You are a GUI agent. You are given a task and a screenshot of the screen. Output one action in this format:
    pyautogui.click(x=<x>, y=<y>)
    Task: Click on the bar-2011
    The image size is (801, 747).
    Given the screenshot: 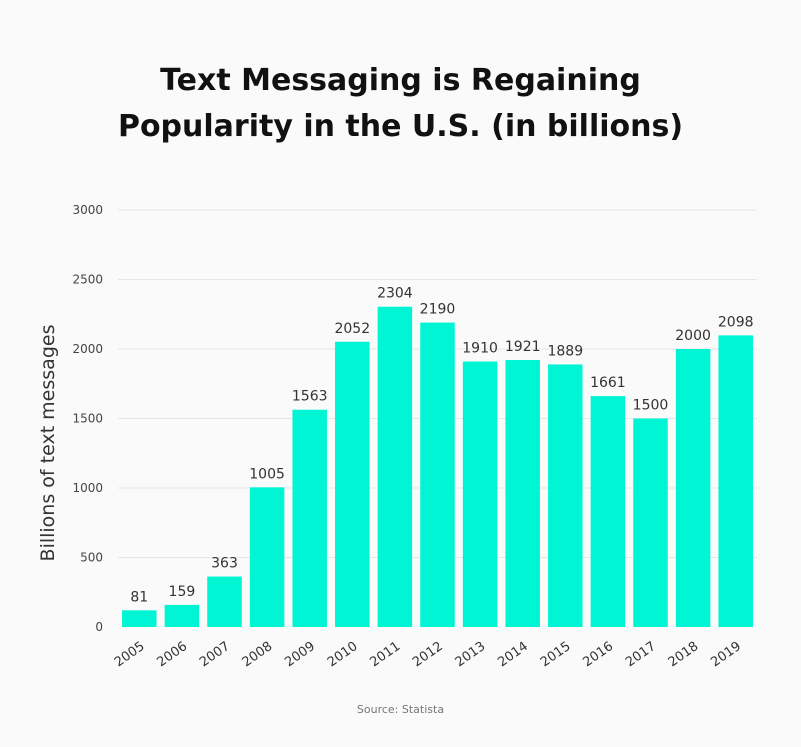 What is the action you would take?
    pyautogui.click(x=395, y=466)
    